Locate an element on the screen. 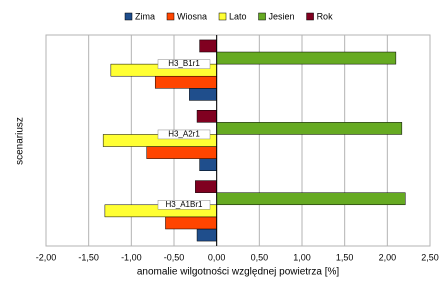 The width and height of the screenshot is (448, 295). legend-label: Rok is located at coordinates (325, 16).